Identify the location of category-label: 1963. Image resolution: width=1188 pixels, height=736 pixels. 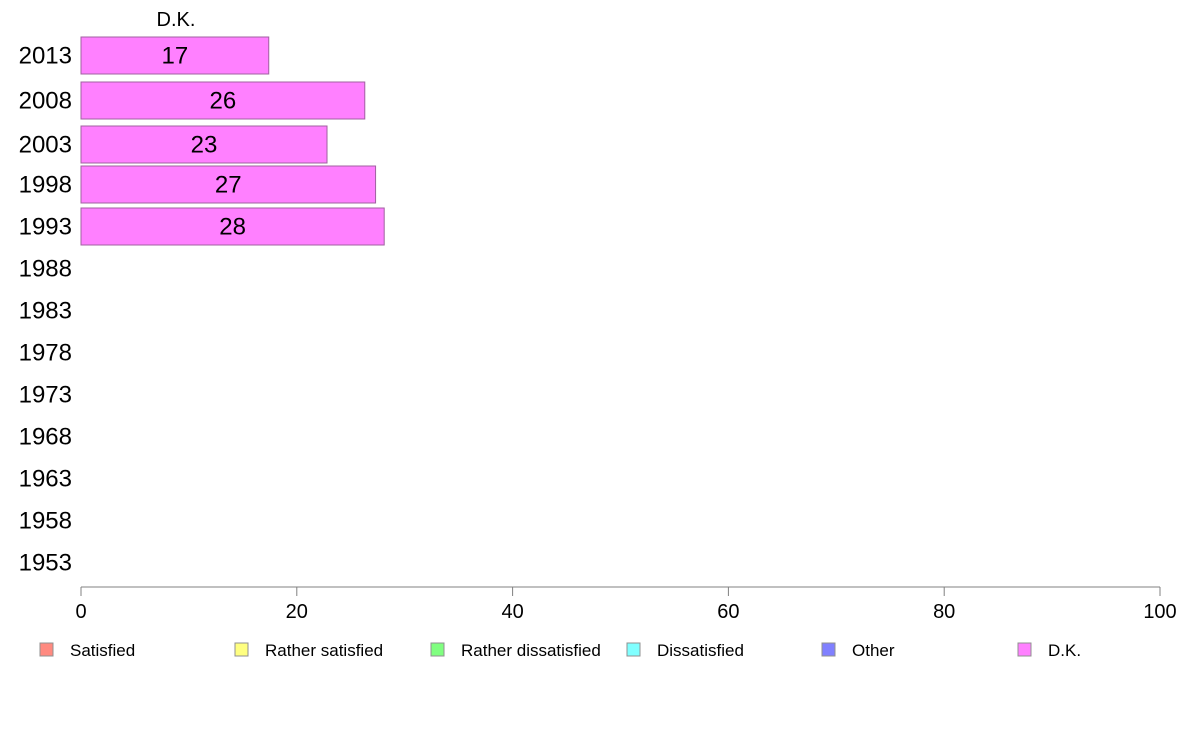
(45, 479).